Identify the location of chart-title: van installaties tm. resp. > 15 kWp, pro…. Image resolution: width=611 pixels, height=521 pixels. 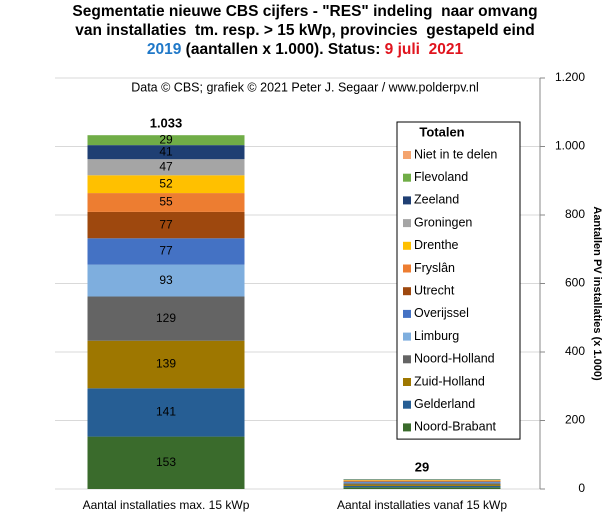
(305, 30).